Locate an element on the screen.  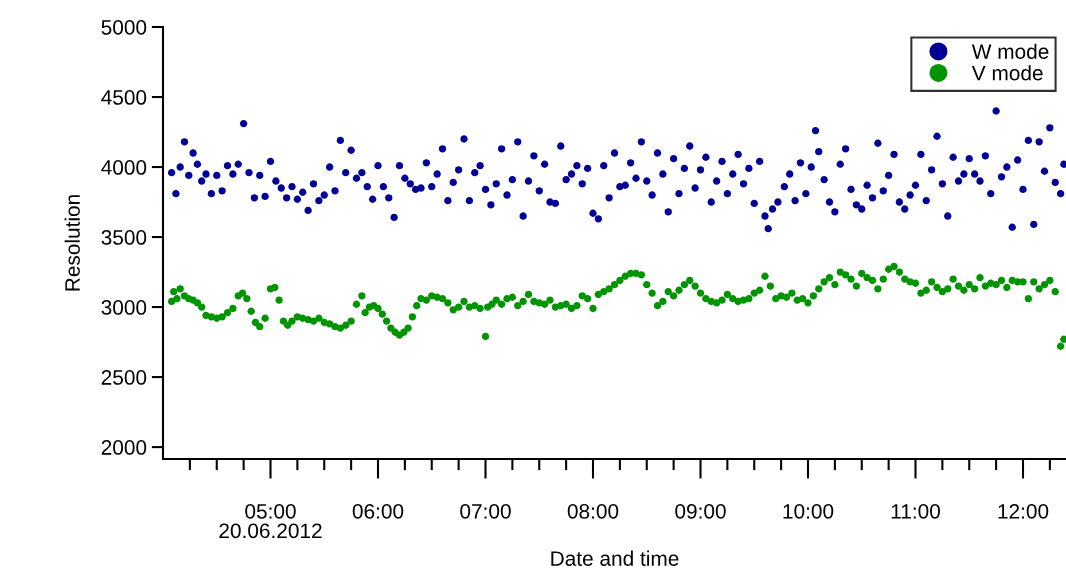
y-tick-label: 3500 is located at coordinates (124, 237).